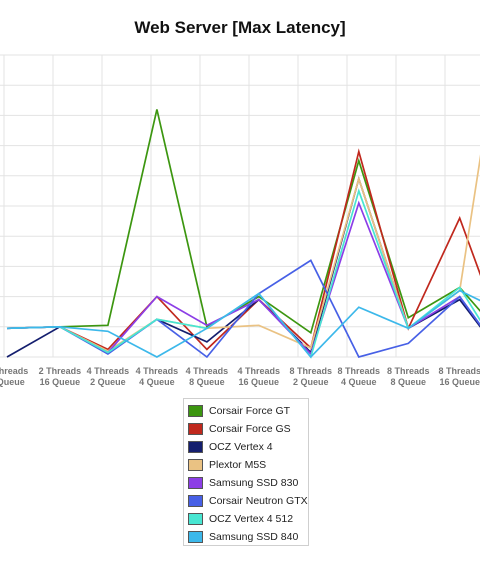  What do you see at coordinates (258, 501) in the screenshot?
I see `legend-label: Corsair Neutron GTX` at bounding box center [258, 501].